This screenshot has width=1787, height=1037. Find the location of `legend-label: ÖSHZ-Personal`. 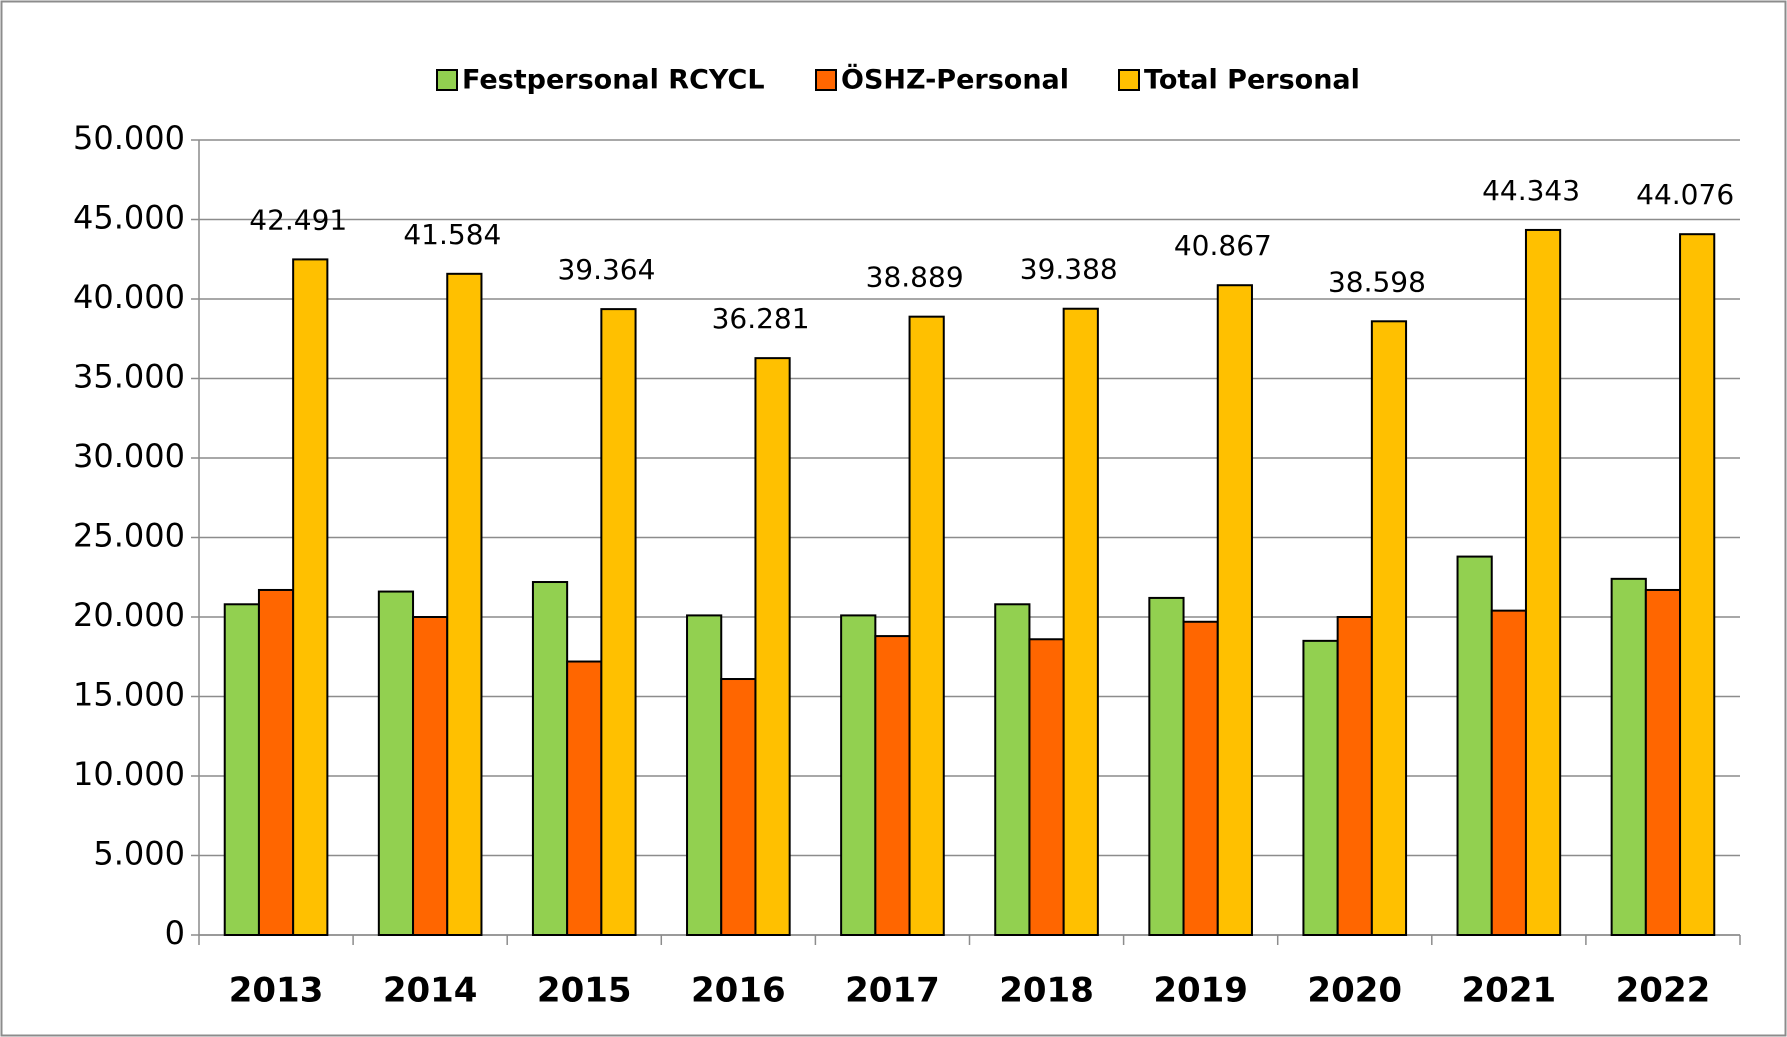

legend-label: ÖSHZ-Personal is located at coordinates (955, 79).